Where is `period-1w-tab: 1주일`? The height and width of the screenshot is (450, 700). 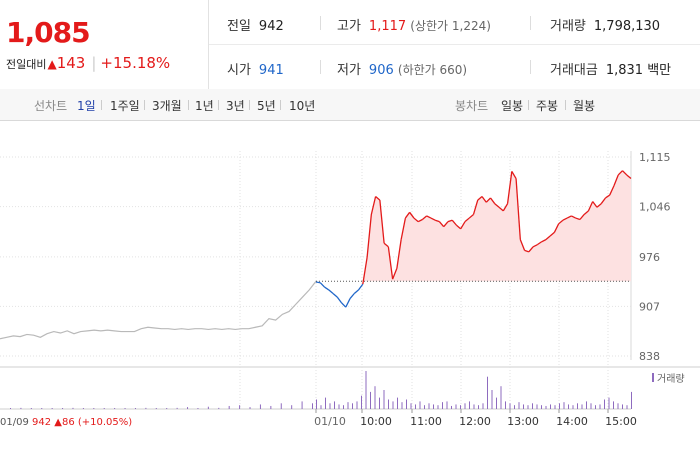 period-1w-tab: 1주일 is located at coordinates (125, 106).